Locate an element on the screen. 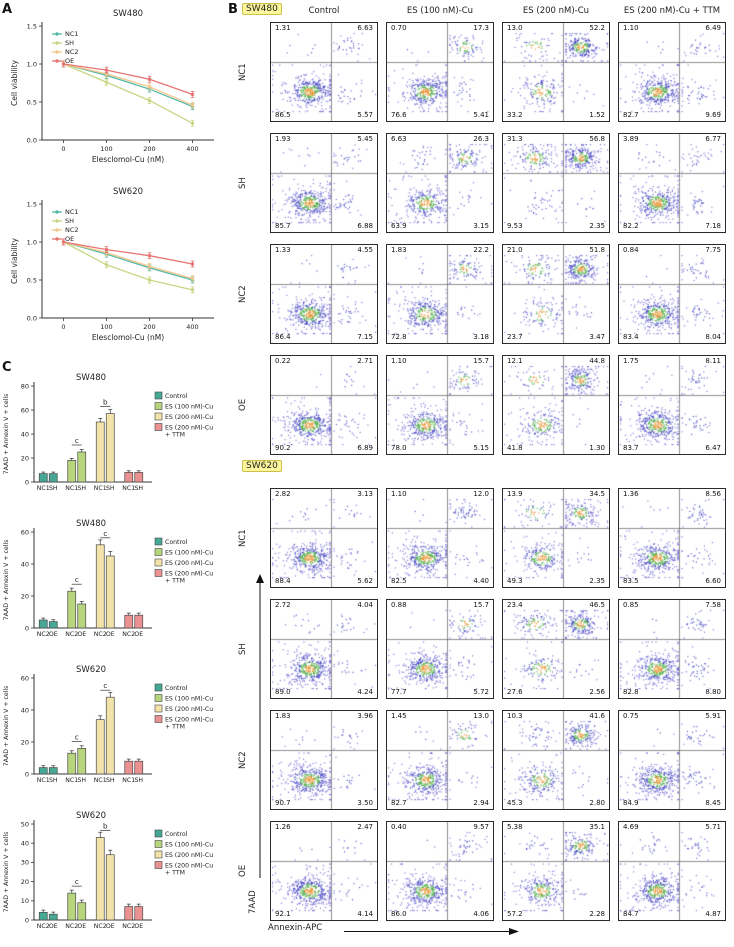 Image resolution: width=734 pixels, height=947 pixels. chart-title: SW620 is located at coordinates (91, 816).